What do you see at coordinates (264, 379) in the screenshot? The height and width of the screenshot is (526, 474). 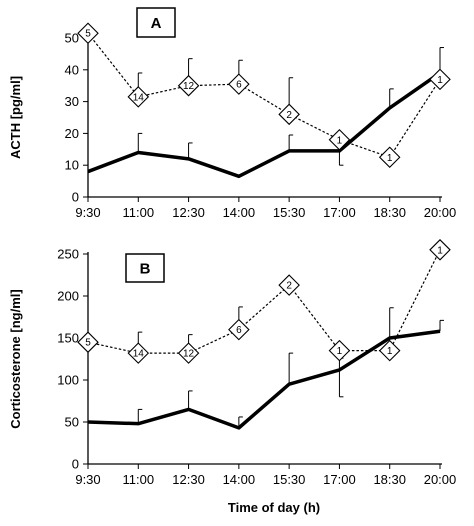 I see `series-solid-line` at bounding box center [264, 379].